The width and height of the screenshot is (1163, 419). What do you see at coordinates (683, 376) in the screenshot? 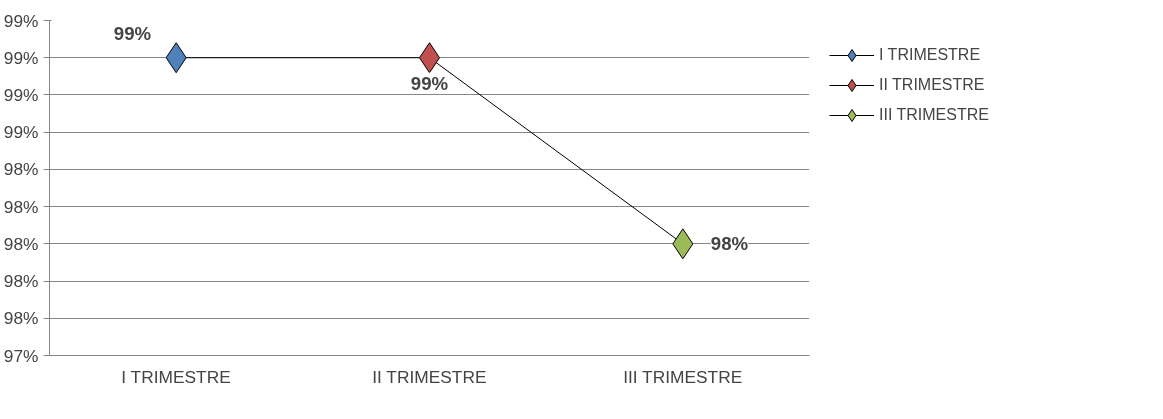
I see `x-tick-label: III TRIMESTRE` at bounding box center [683, 376].